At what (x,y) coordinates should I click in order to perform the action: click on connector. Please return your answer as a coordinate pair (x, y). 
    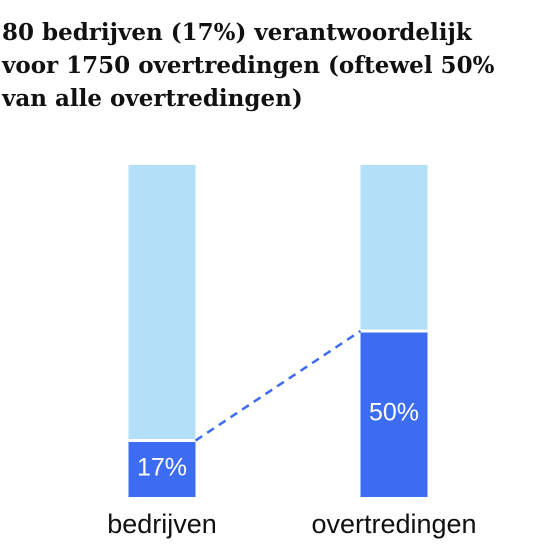
    Looking at the image, I should click on (278, 385).